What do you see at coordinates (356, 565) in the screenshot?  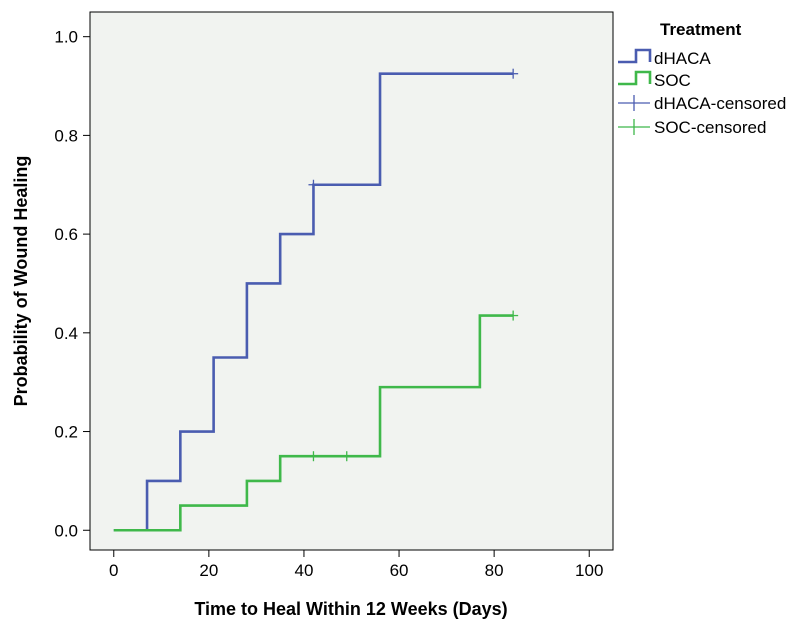 I see `x-axis: 0 20 40 60 80 100` at bounding box center [356, 565].